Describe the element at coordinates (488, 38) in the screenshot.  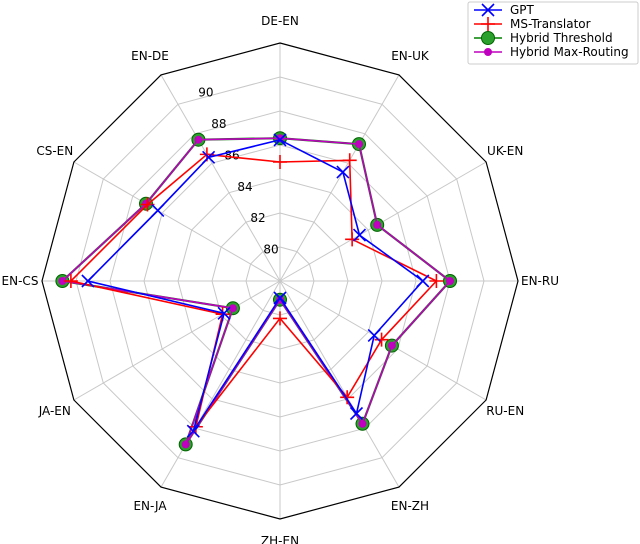
I see `legend-marker-circle-icon` at that location.